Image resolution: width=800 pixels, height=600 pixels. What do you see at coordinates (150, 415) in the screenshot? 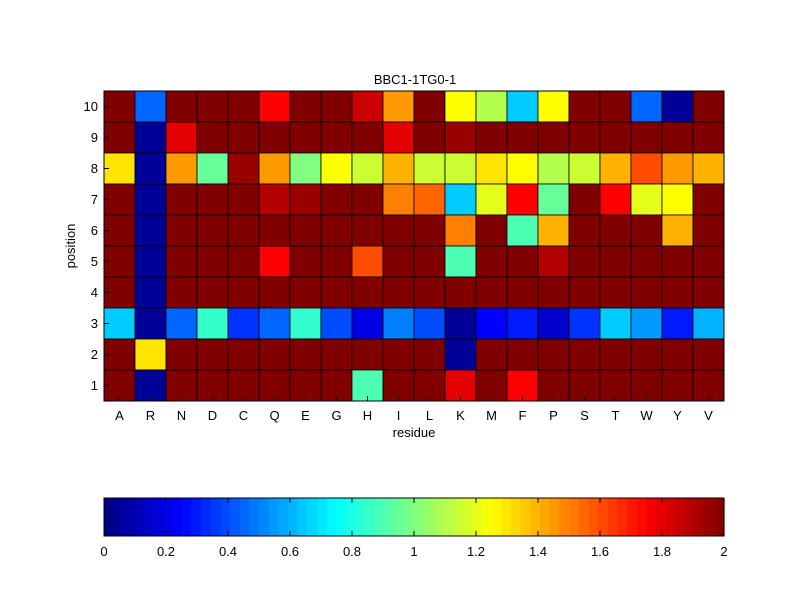
I see `x-tick-label: R` at bounding box center [150, 415].